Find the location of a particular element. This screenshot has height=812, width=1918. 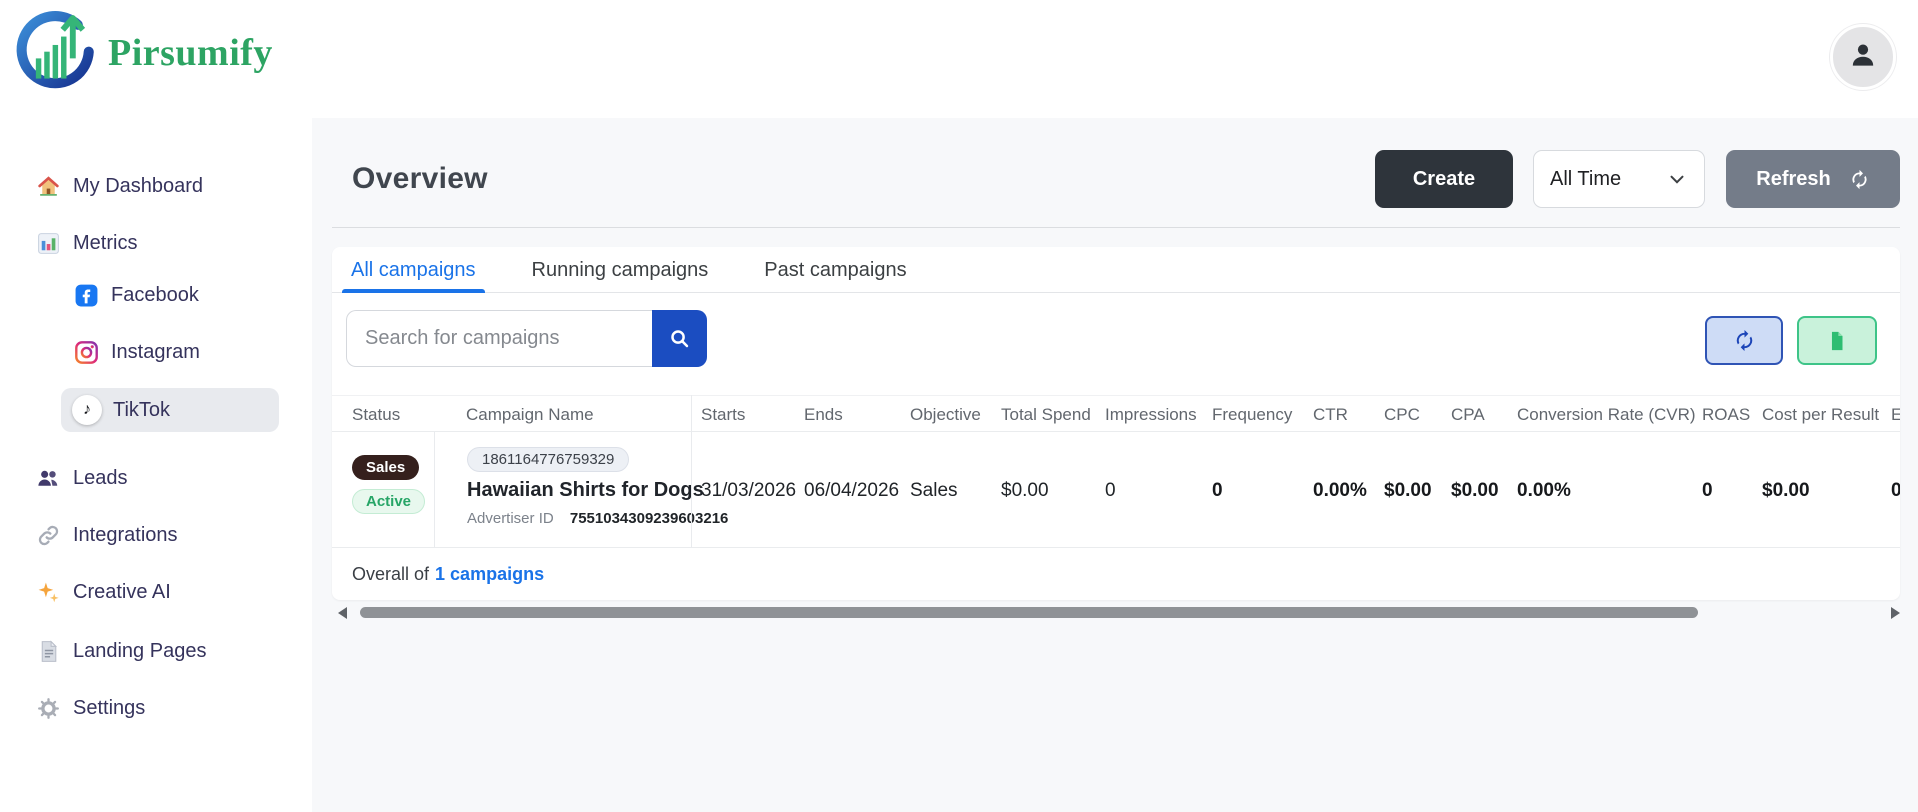

cell-roas: 0 is located at coordinates (1707, 490).